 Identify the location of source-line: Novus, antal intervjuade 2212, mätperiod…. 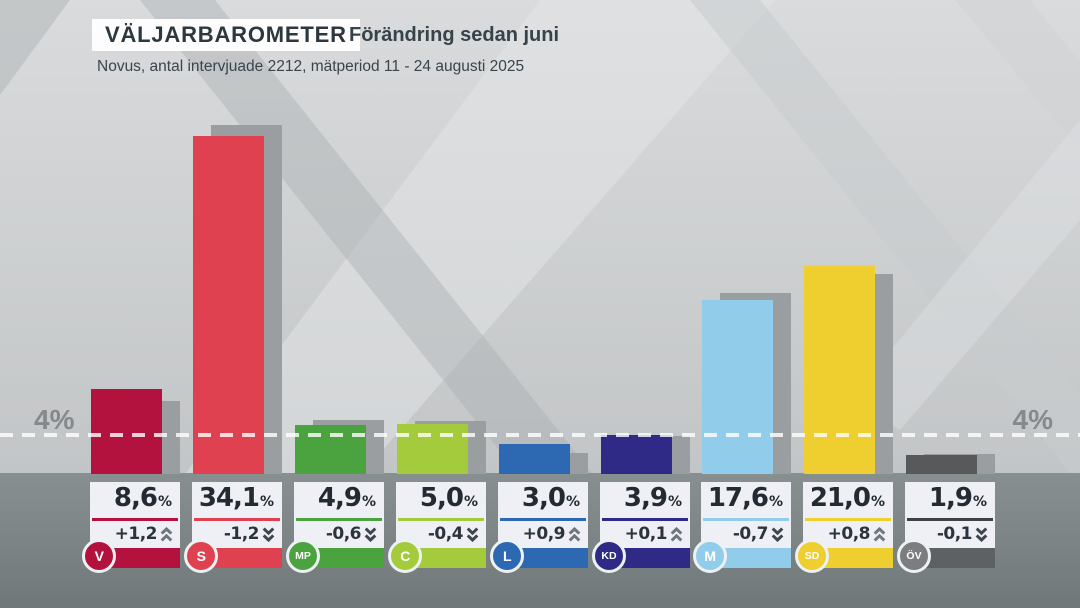
(311, 66).